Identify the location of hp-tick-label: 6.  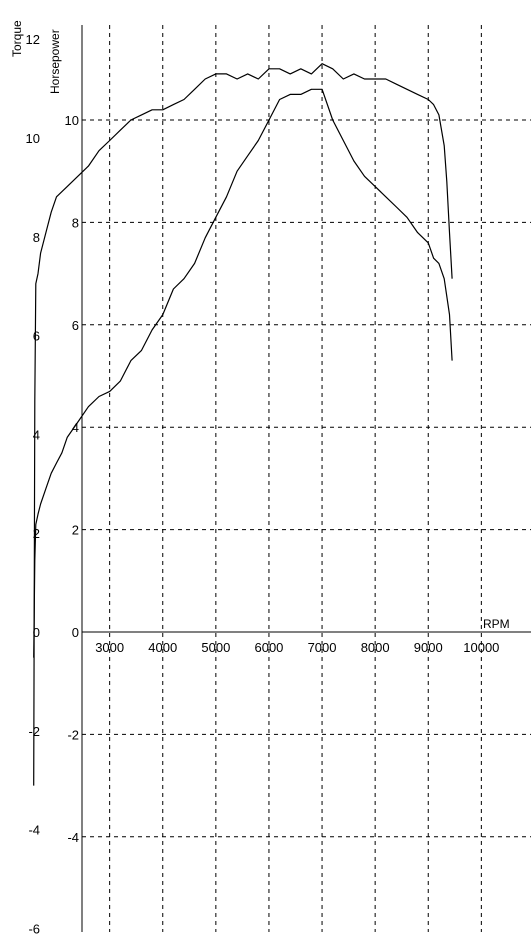
(75, 325).